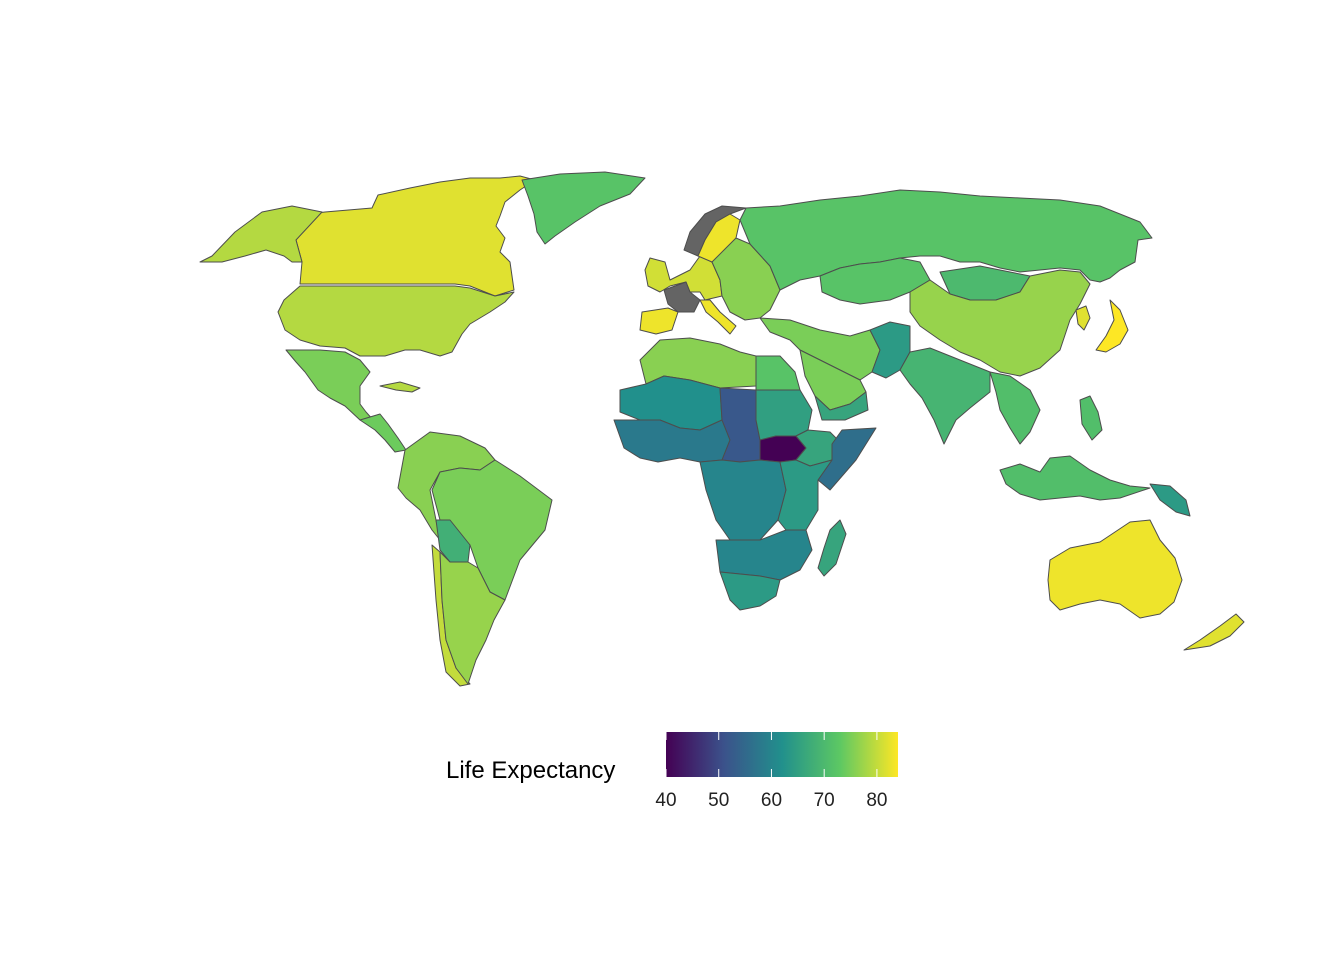  Describe the element at coordinates (1214, 632) in the screenshot. I see `region-new-zealand` at that location.